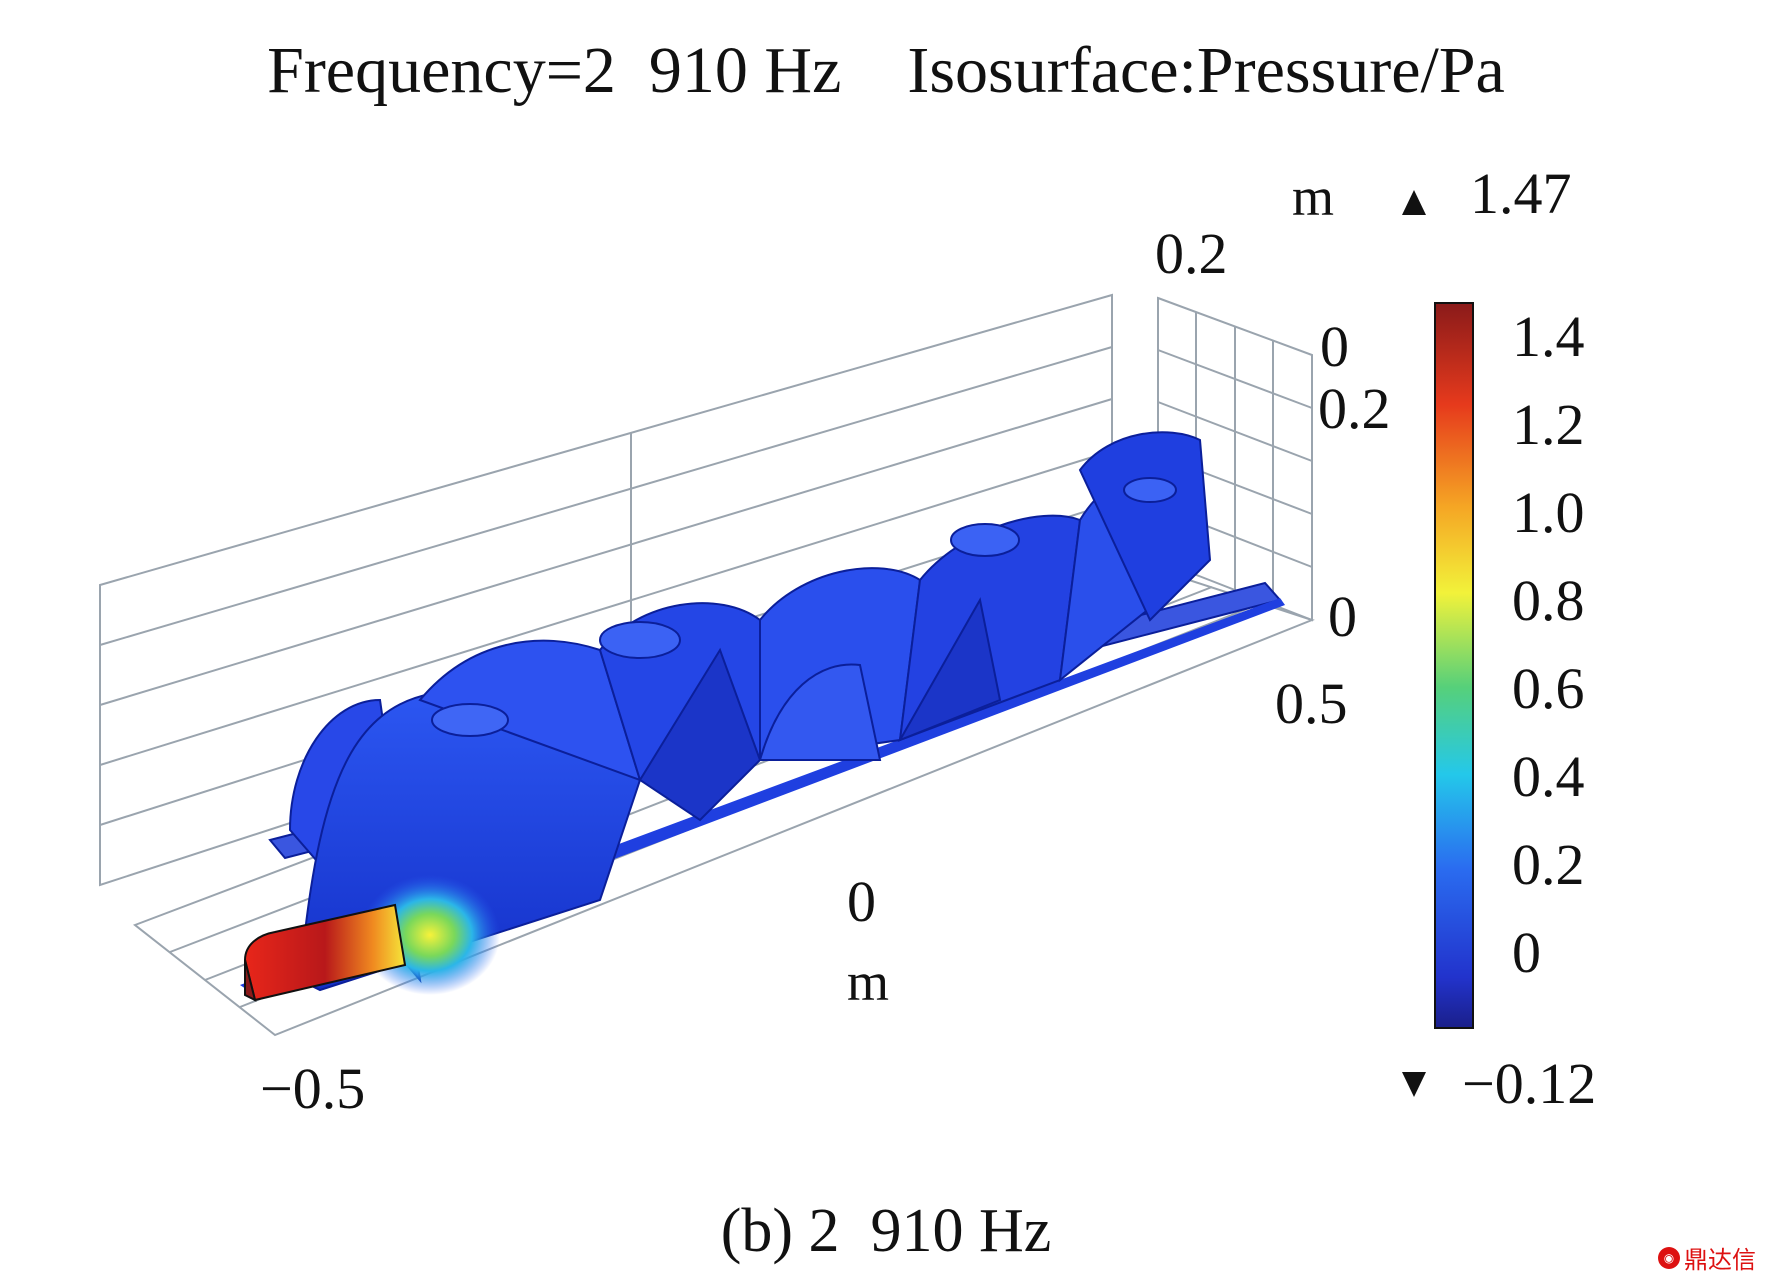  I want to click on colorbar-tick: 0.8, so click(1548, 600).